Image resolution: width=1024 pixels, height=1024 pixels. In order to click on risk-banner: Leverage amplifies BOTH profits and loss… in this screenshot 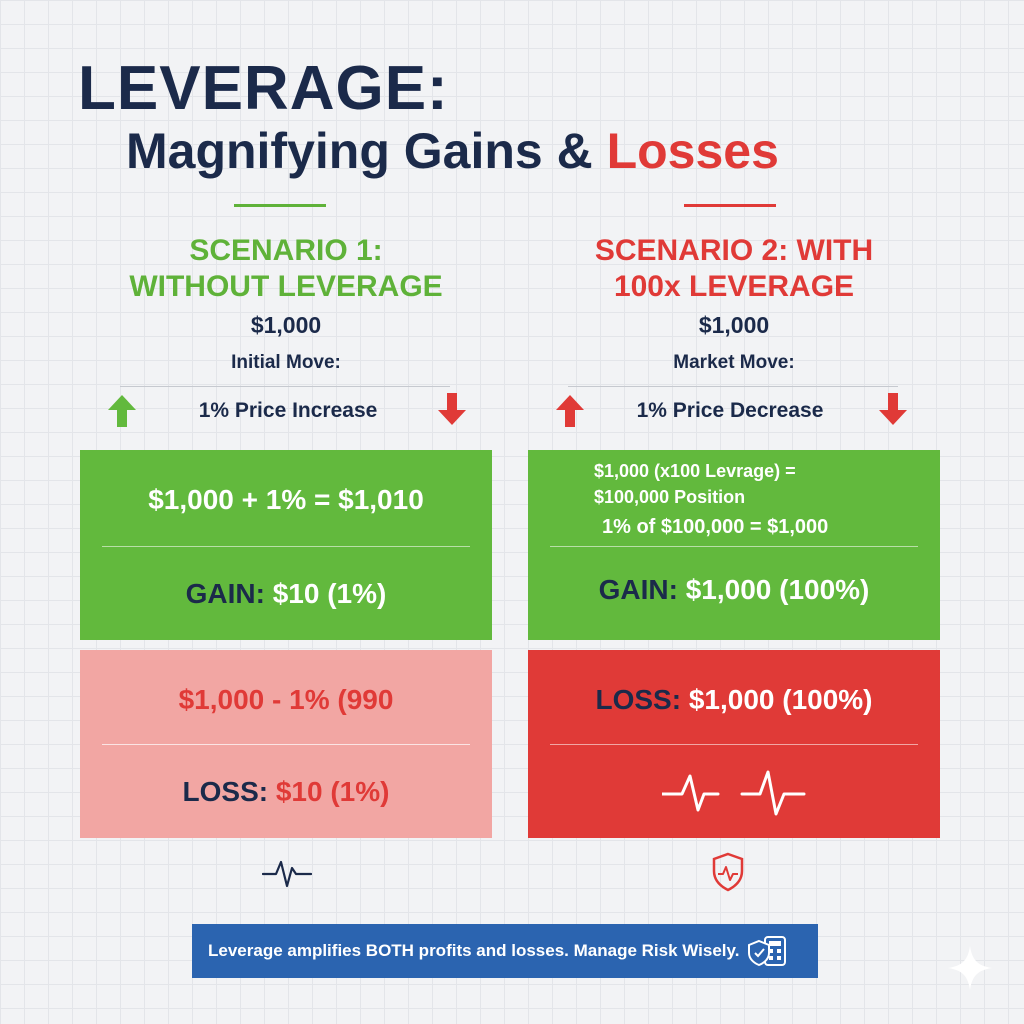, I will do `click(505, 951)`.